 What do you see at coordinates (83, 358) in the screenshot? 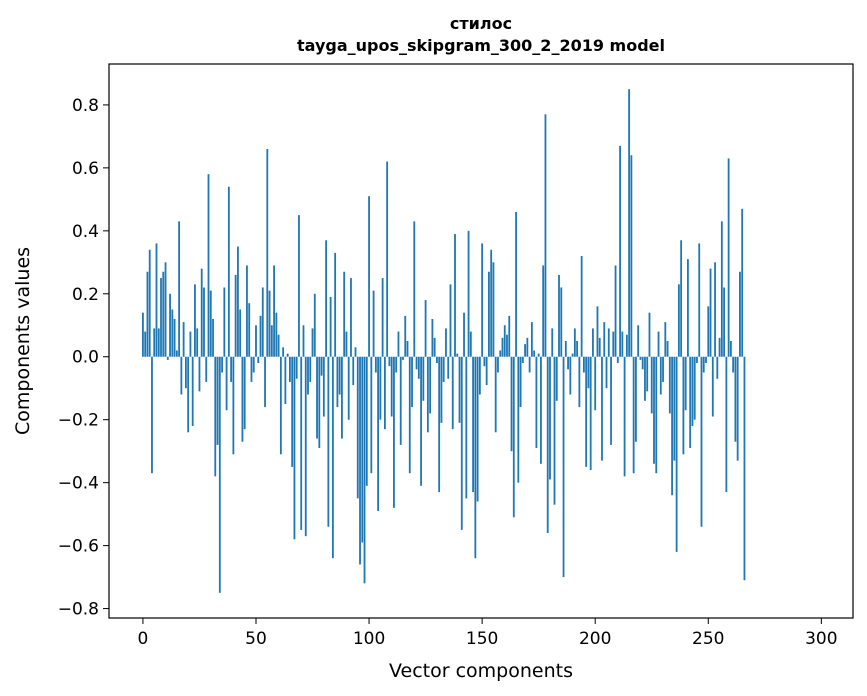
I see `y-axis-ticks: −0.8 −0.6 −0.4 −0.2 0.0 0.2 0.4 0.6 0.8` at bounding box center [83, 358].